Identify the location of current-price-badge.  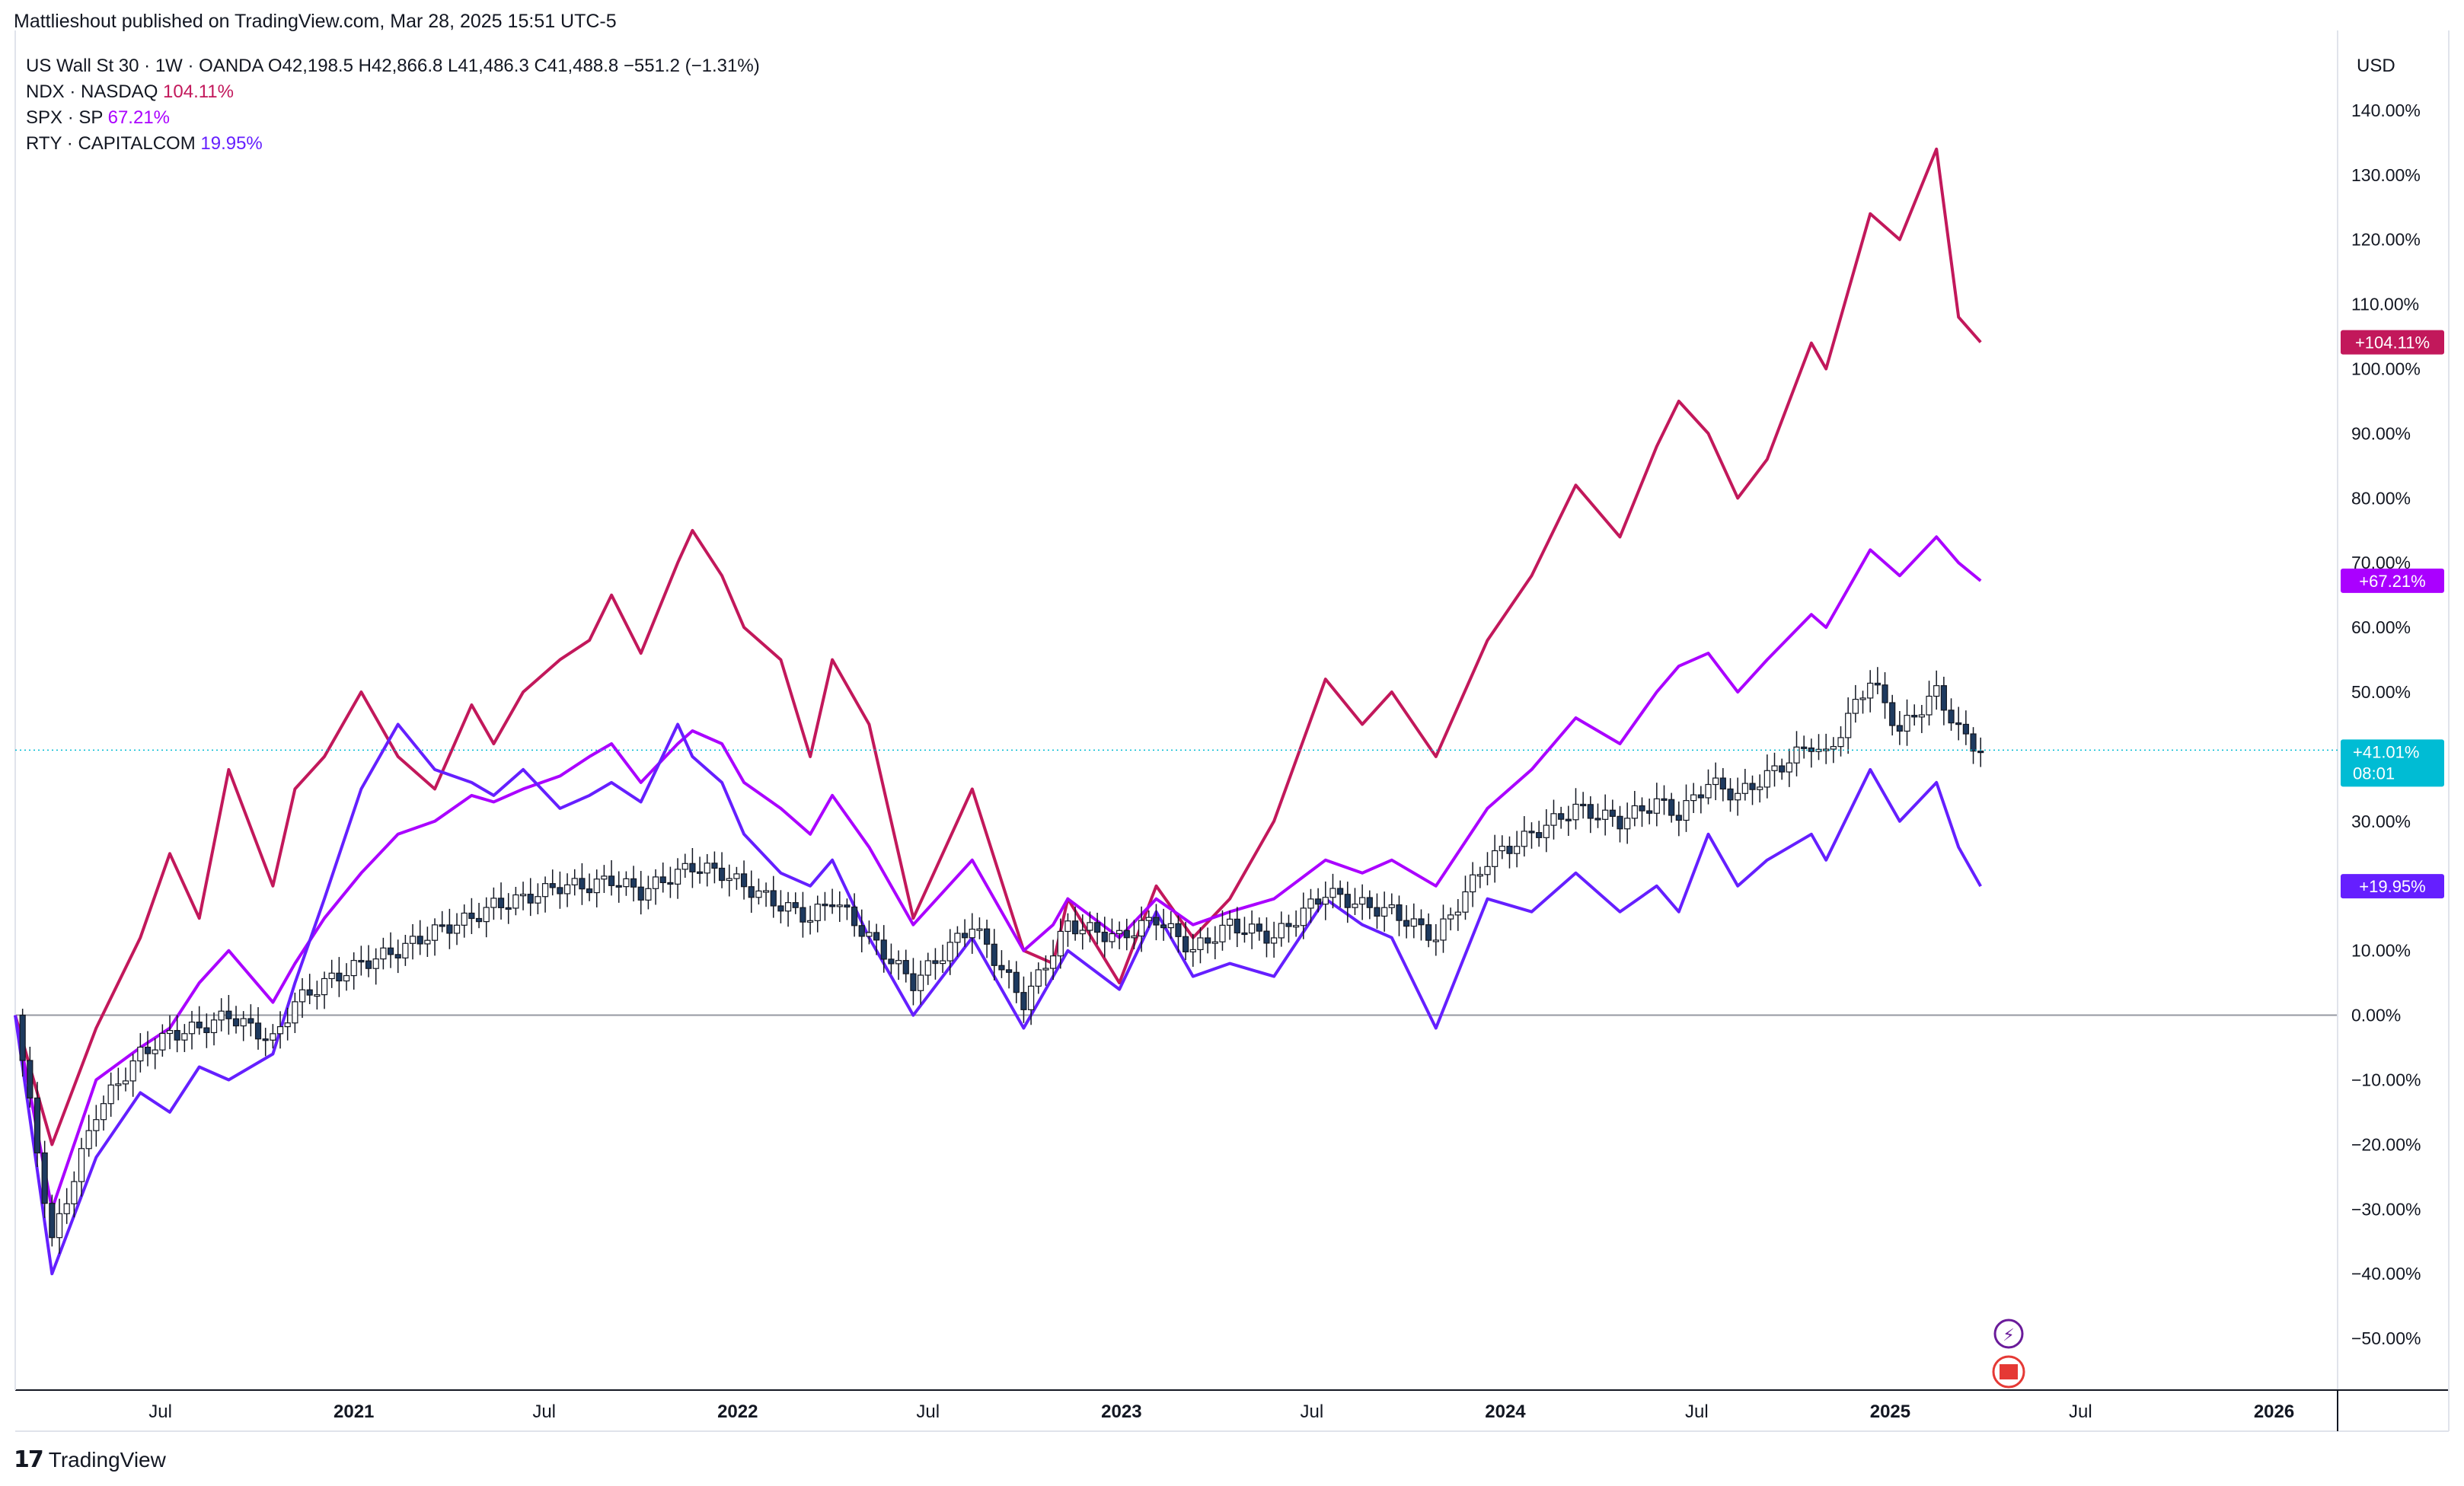
(2392, 763).